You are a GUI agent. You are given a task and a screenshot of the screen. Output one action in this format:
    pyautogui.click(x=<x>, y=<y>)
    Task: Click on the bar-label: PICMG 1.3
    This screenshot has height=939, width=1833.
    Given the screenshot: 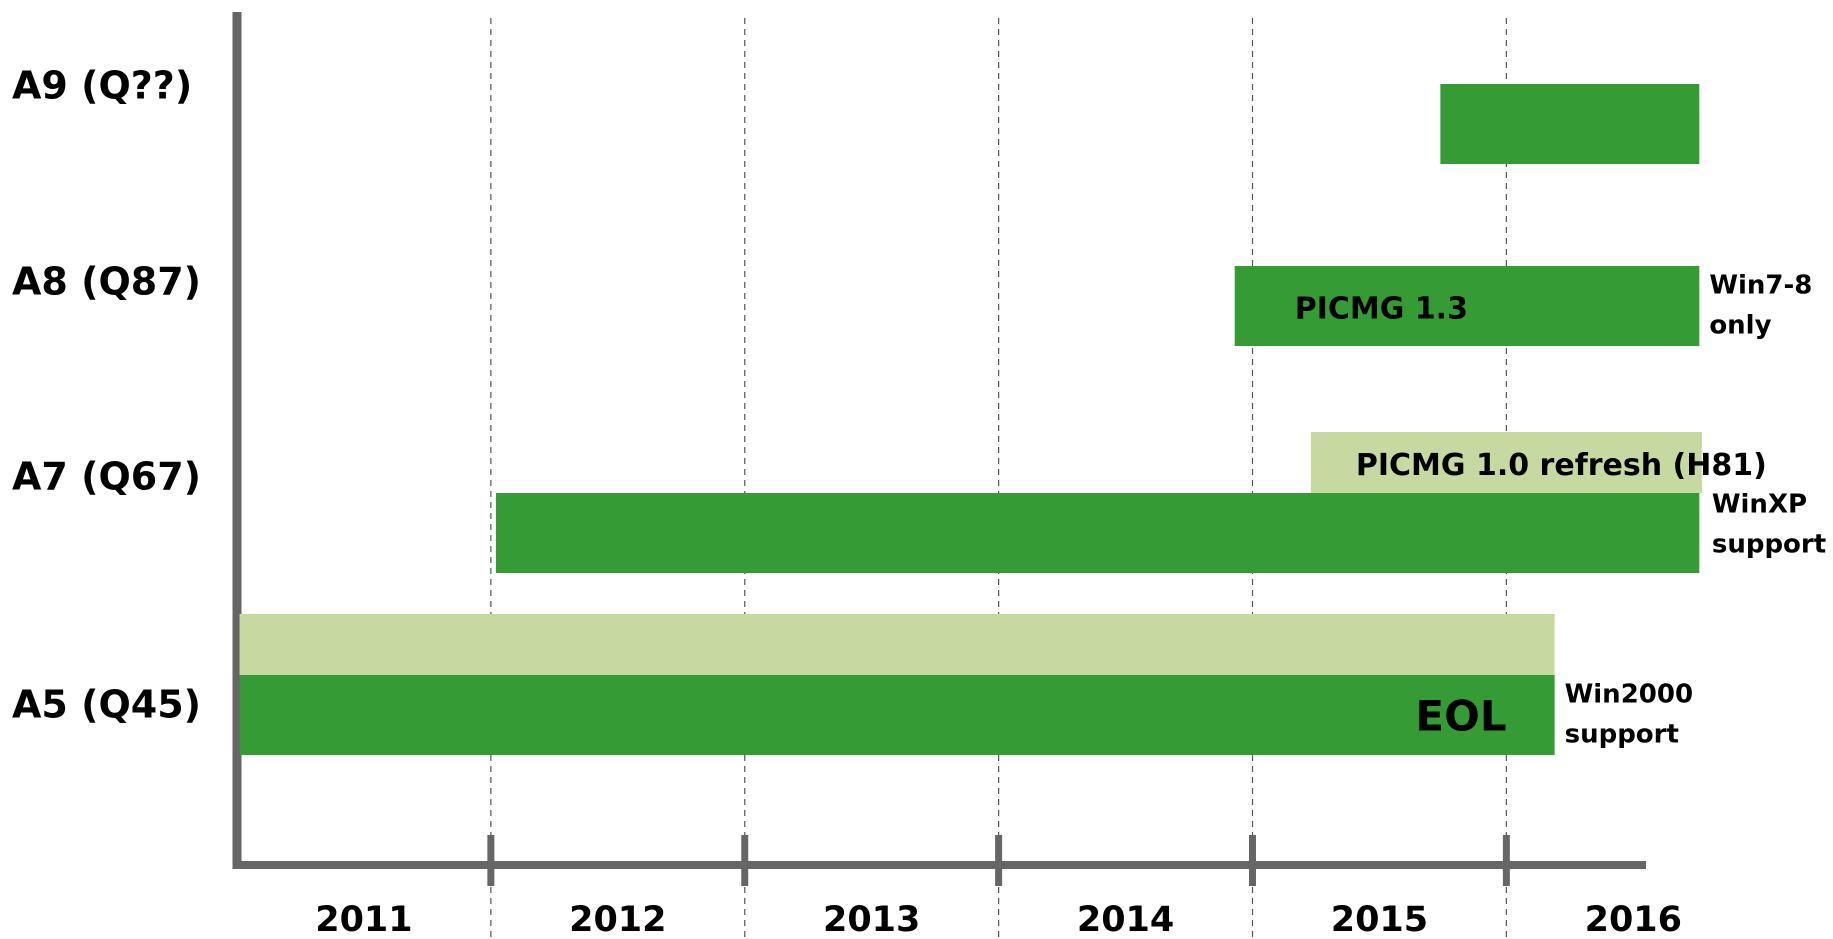 What is the action you would take?
    pyautogui.click(x=1381, y=309)
    